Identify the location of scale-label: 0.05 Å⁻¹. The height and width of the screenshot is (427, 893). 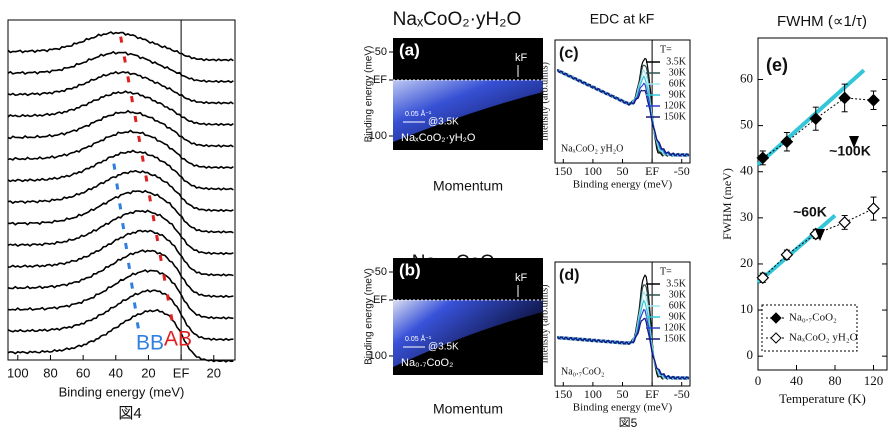
(418, 113).